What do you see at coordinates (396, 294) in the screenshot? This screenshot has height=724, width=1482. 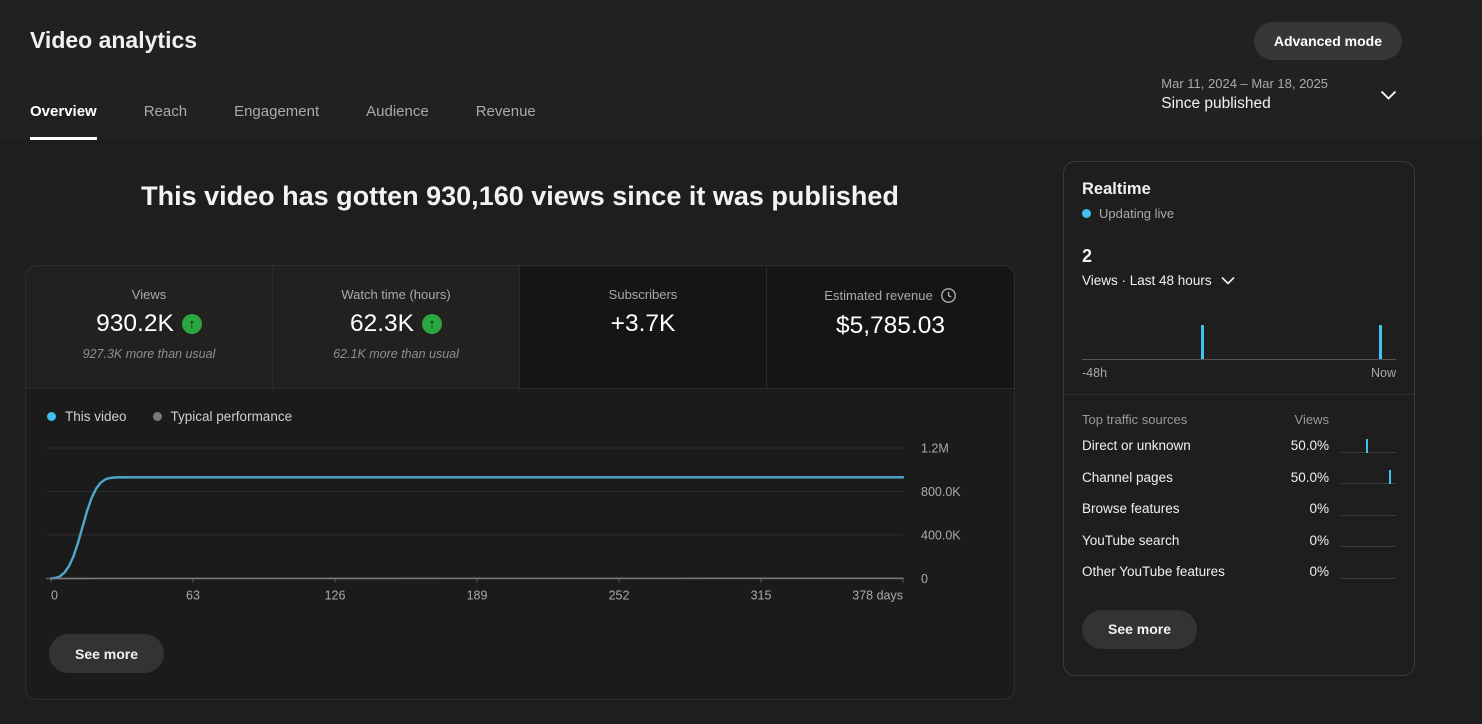 I see `metric-label: Watch time (hours)` at bounding box center [396, 294].